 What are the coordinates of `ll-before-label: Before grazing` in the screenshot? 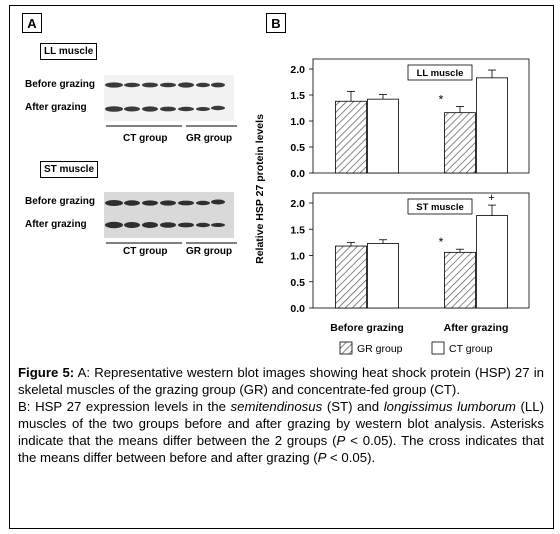 It's located at (60, 84).